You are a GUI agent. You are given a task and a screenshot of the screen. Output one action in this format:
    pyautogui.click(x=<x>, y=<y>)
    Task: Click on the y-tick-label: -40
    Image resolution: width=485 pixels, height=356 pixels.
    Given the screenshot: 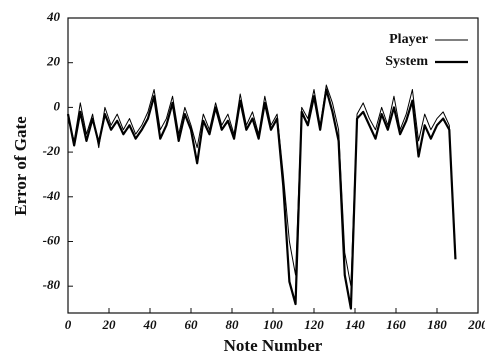 What is the action you would take?
    pyautogui.click(x=52, y=195)
    